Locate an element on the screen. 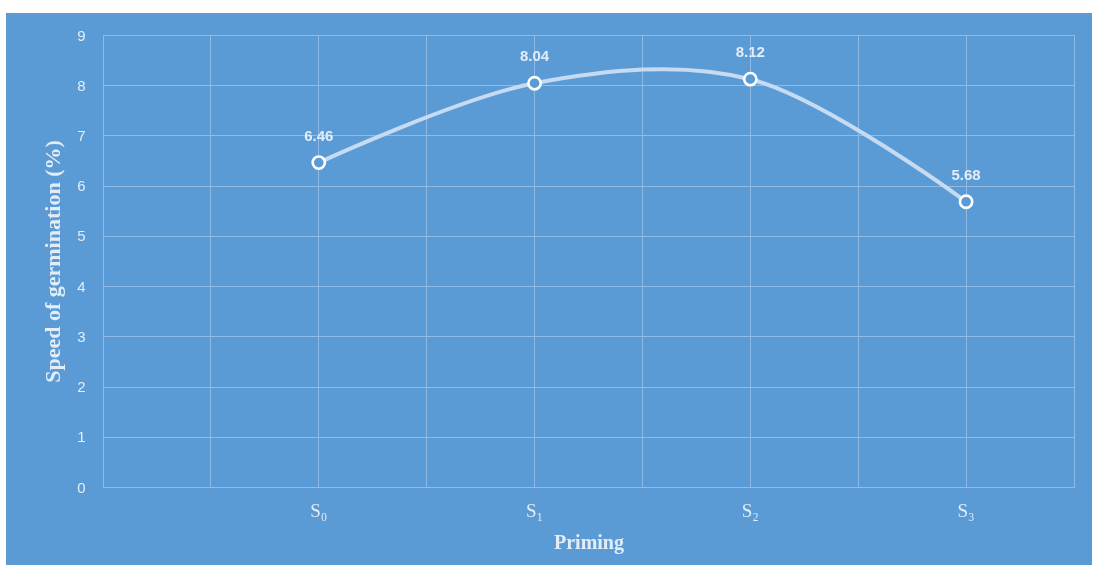 This screenshot has height=574, width=1100. y-tick-label: 8 is located at coordinates (81, 85).